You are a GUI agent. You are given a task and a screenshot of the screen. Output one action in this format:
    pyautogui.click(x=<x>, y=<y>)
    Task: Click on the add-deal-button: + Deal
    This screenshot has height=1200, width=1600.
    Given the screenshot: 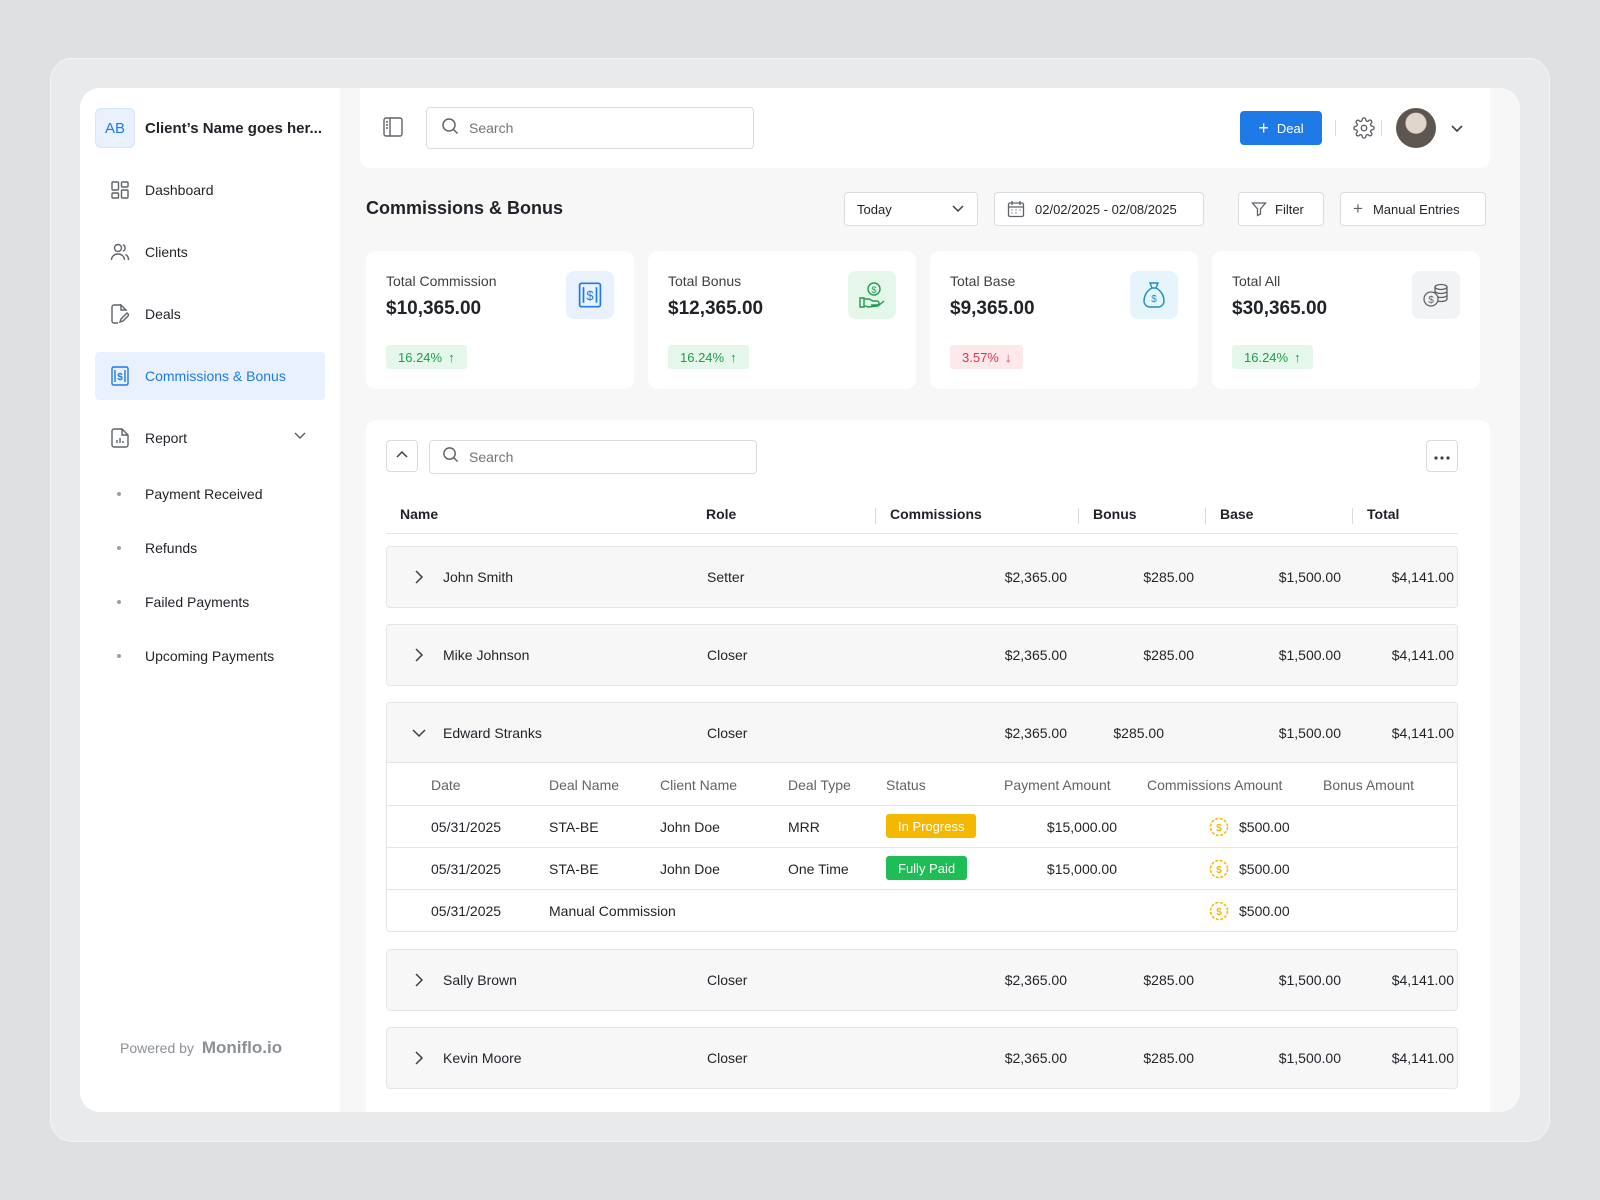 What is the action you would take?
    pyautogui.click(x=1281, y=128)
    